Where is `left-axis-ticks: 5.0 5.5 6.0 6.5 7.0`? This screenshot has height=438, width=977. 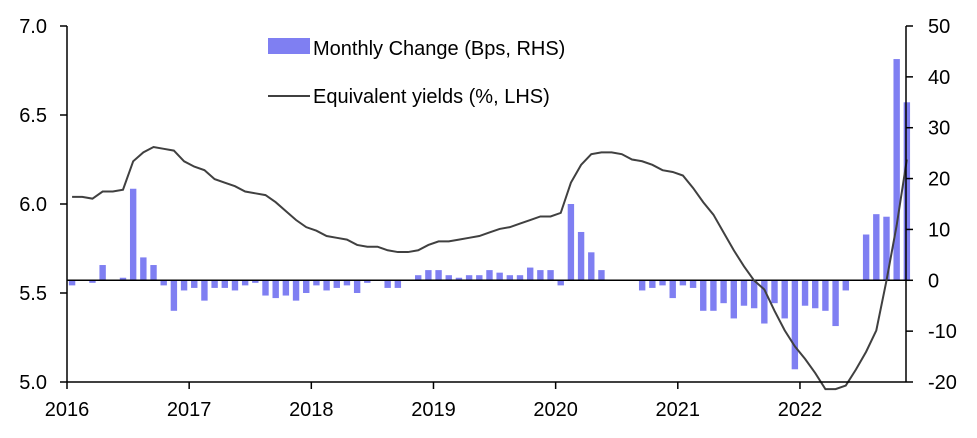 left-axis-ticks: 5.0 5.5 6.0 6.5 7.0 is located at coordinates (43, 205).